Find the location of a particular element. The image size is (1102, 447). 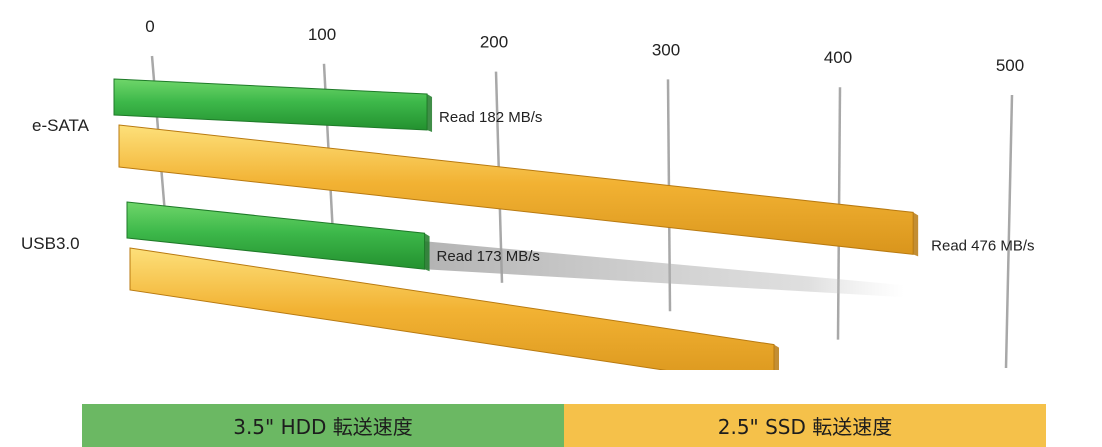

legend: 3.5" HDD 転送速度 2.5" SSD 転送速度 is located at coordinates (564, 425).